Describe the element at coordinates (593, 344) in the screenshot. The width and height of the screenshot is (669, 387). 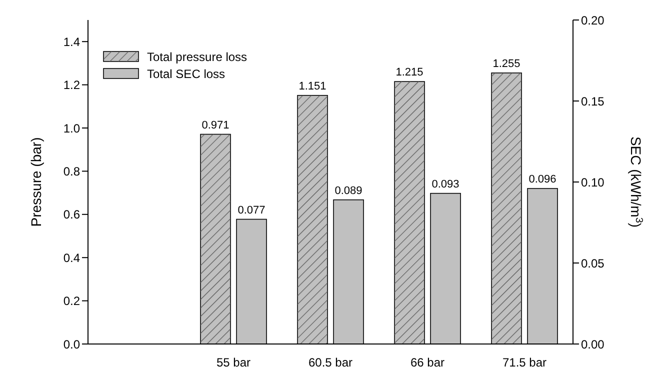
I see `y2-tick-label: 0.00` at that location.